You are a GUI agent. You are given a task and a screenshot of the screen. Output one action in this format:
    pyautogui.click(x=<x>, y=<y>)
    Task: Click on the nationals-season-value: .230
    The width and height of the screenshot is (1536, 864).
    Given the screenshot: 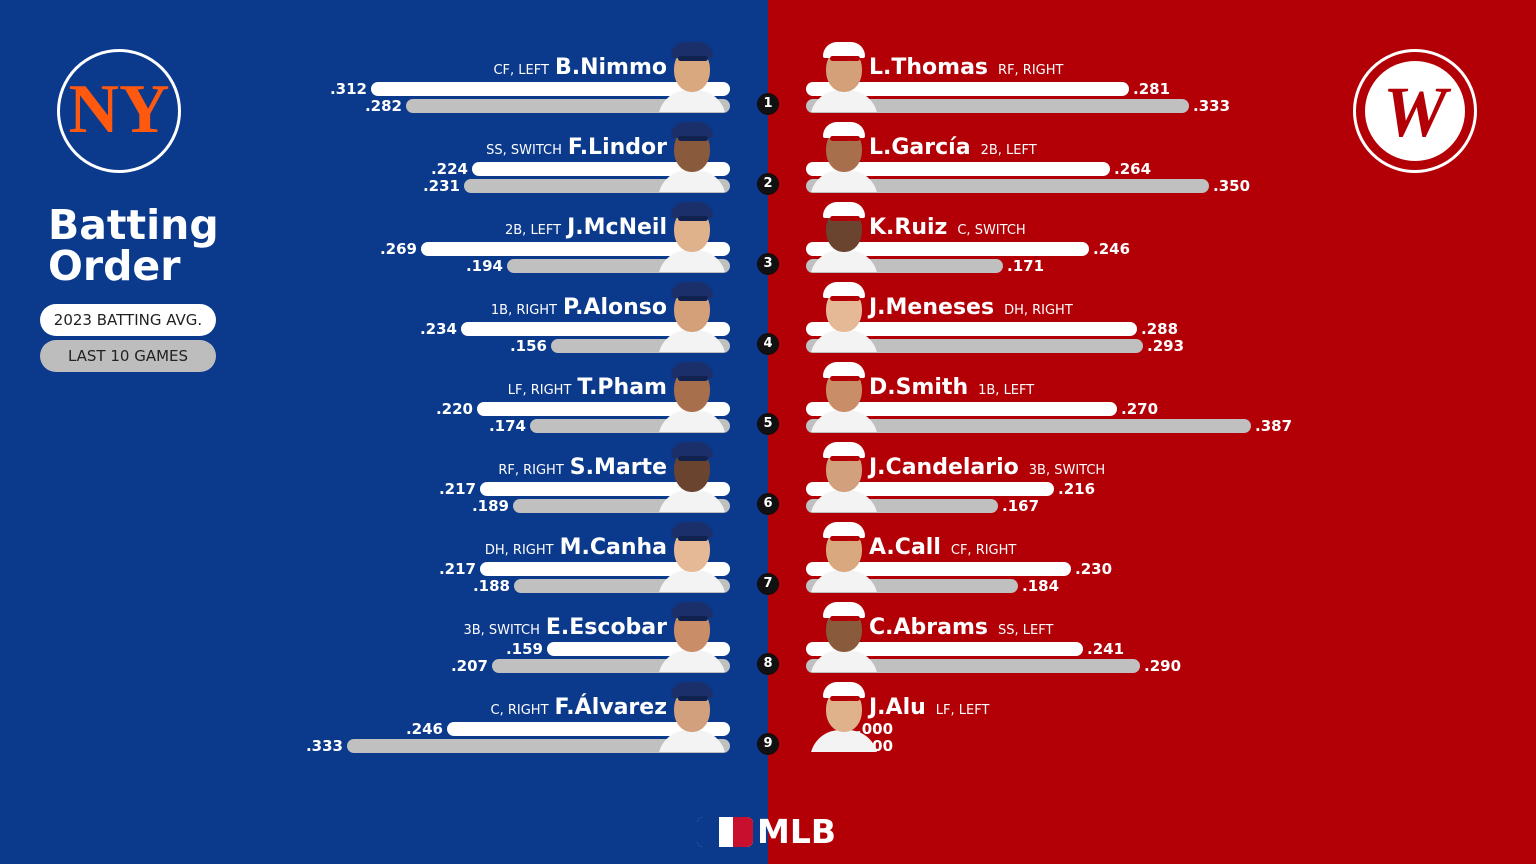 What is the action you would take?
    pyautogui.click(x=1094, y=569)
    